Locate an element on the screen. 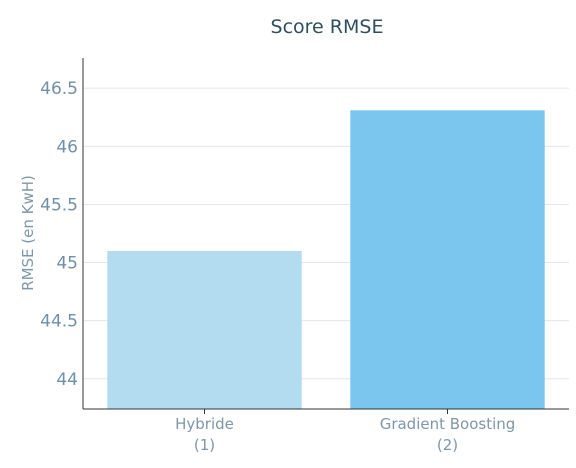 The image size is (576, 468). y-tick-label: 45 is located at coordinates (67, 264).